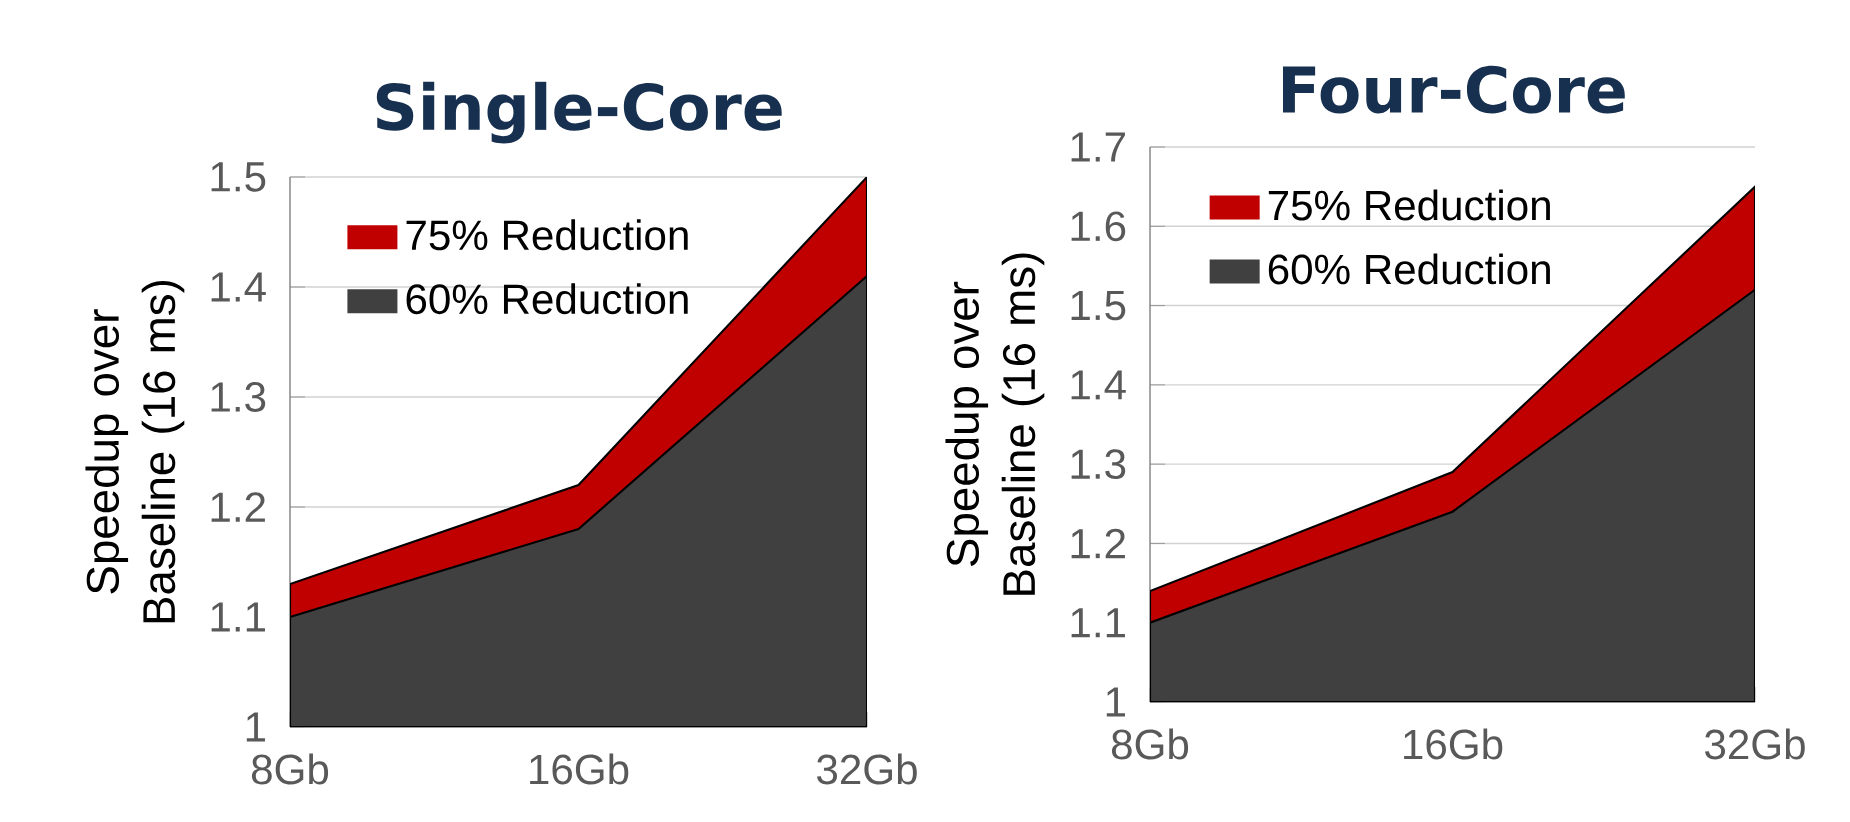 The width and height of the screenshot is (1850, 822). What do you see at coordinates (579, 112) in the screenshot?
I see `chart-title: Single-Core` at bounding box center [579, 112].